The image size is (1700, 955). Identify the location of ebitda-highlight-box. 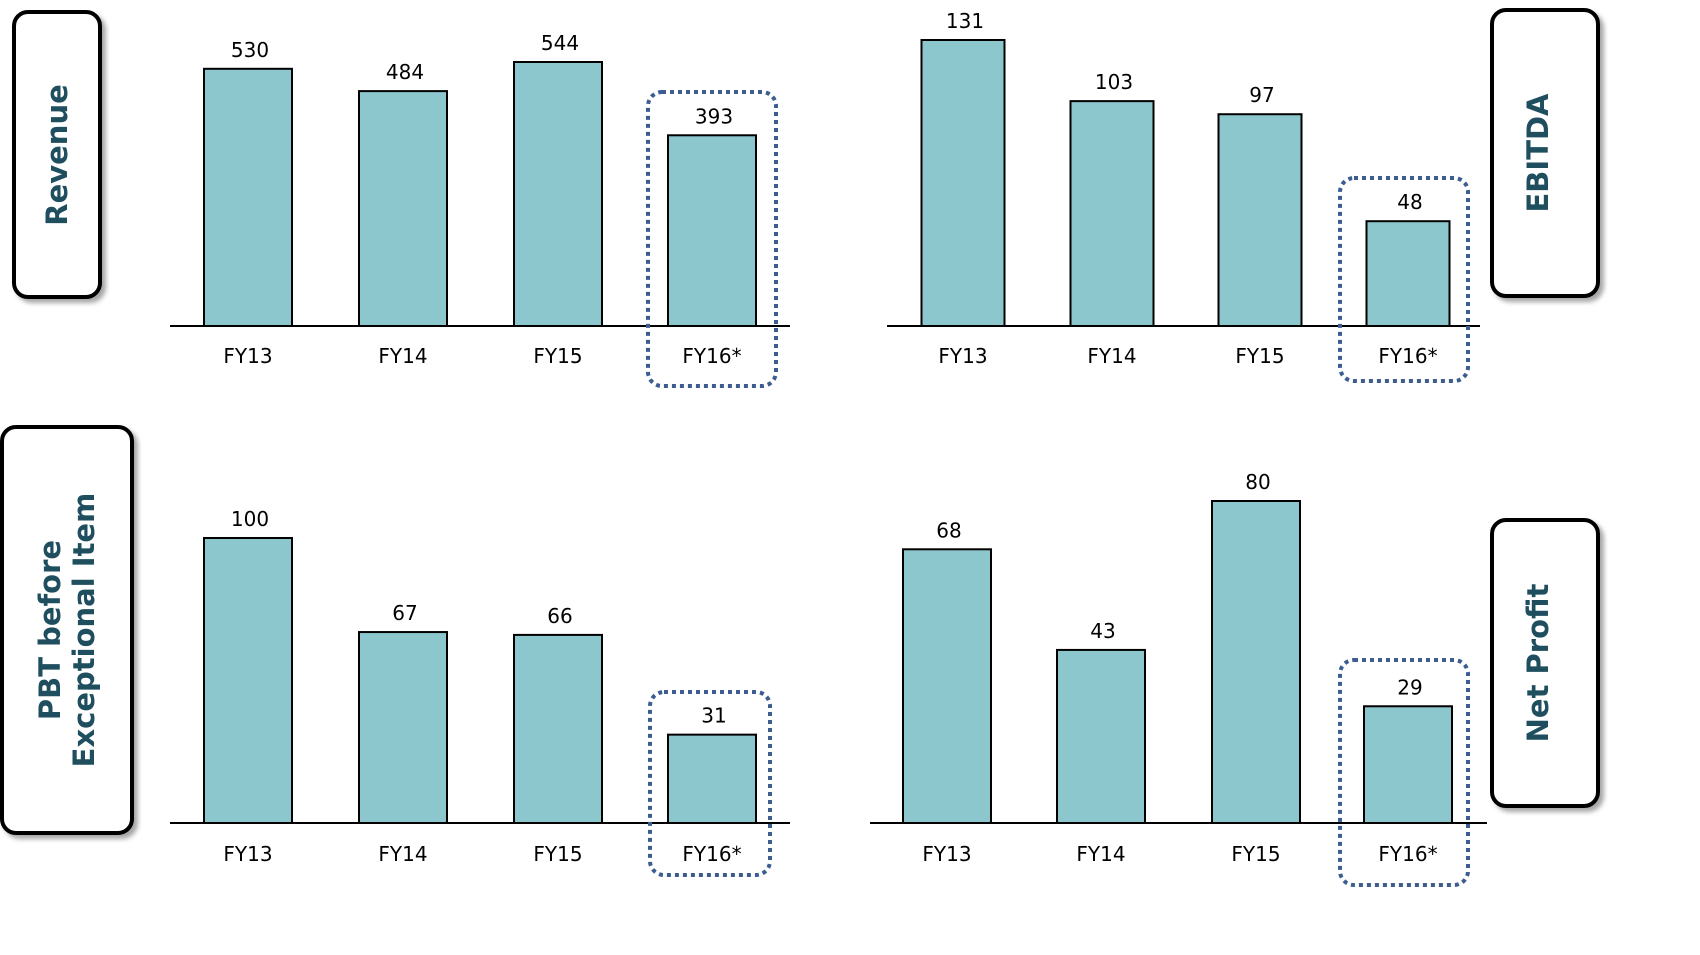
(1404, 279).